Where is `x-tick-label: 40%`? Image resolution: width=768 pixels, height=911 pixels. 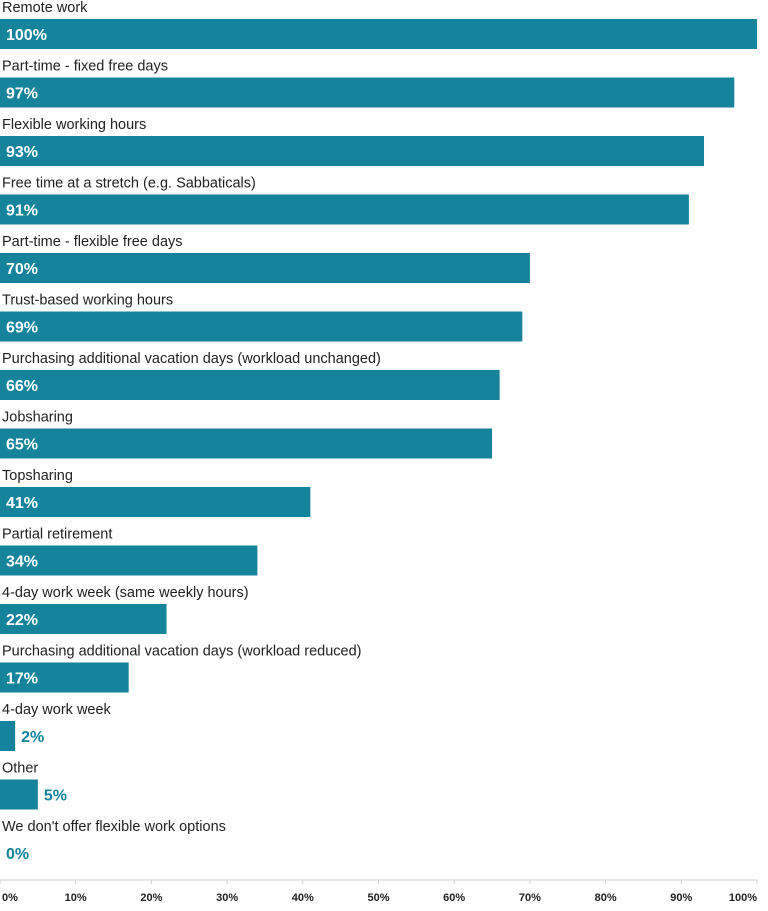 x-tick-label: 40% is located at coordinates (303, 898).